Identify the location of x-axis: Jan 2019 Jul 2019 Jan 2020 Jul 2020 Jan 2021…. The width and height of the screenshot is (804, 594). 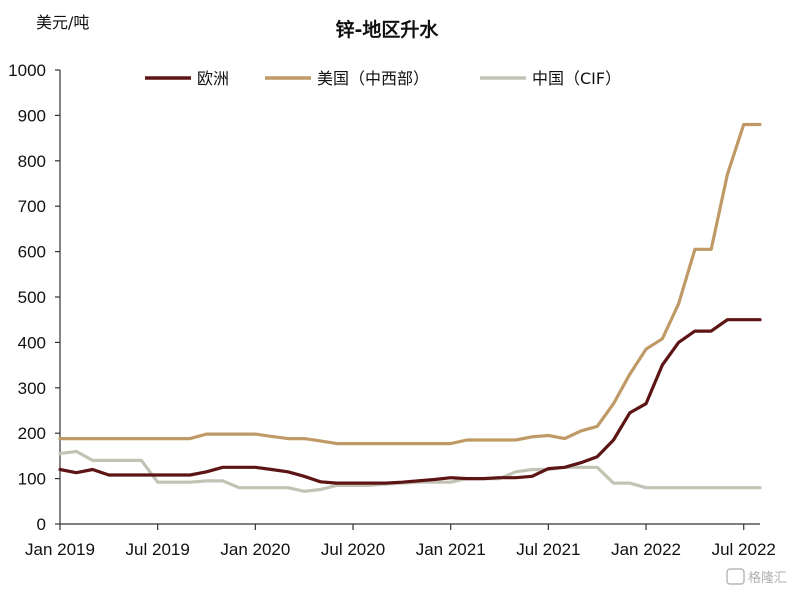
(400, 541).